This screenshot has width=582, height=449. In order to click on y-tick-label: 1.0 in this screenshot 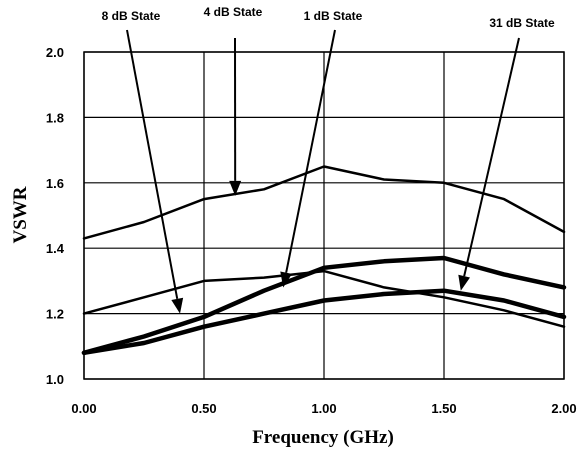, I will do `click(55, 379)`.